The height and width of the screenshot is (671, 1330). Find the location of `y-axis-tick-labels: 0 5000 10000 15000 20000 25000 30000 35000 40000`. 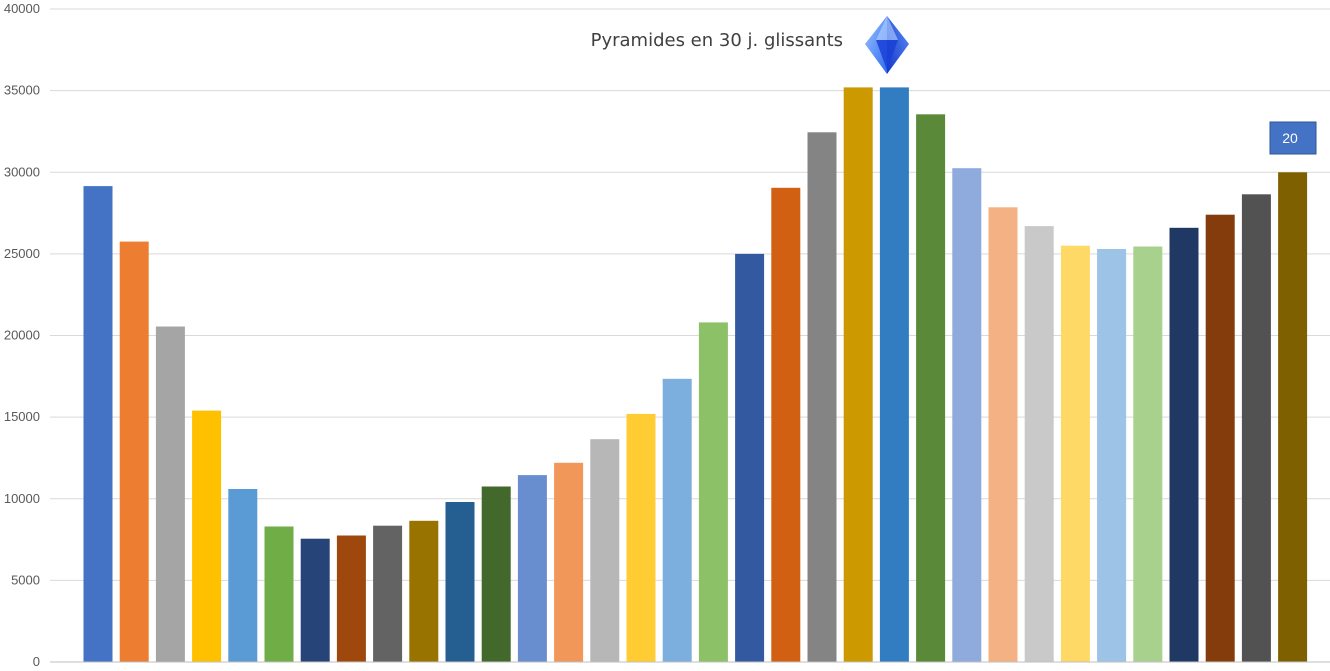

y-axis-tick-labels: 0 5000 10000 15000 20000 25000 30000 35000 40000 is located at coordinates (22, 335).